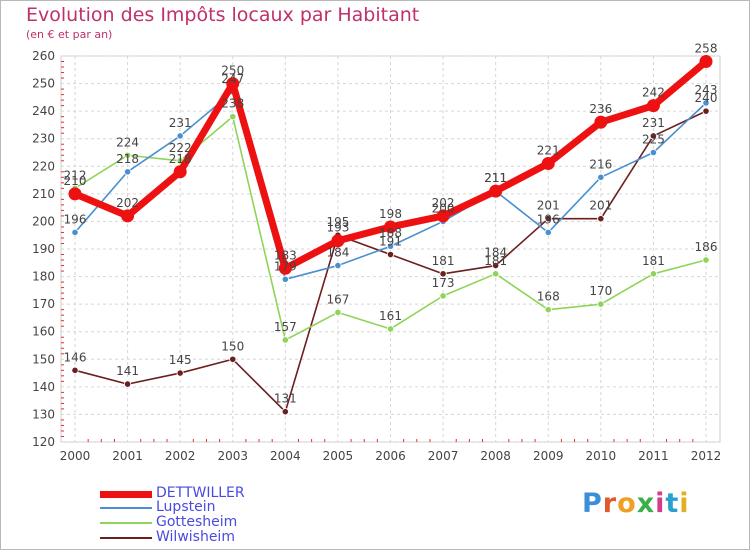 Image resolution: width=750 pixels, height=550 pixels. What do you see at coordinates (338, 456) in the screenshot?
I see `x-tick-label: 2005` at bounding box center [338, 456].